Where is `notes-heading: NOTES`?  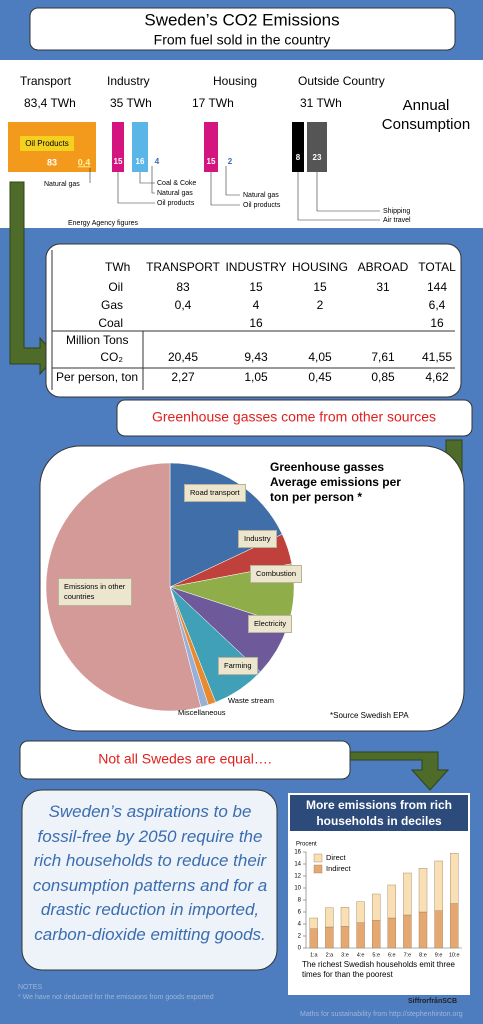
notes-heading: NOTES is located at coordinates (30, 987).